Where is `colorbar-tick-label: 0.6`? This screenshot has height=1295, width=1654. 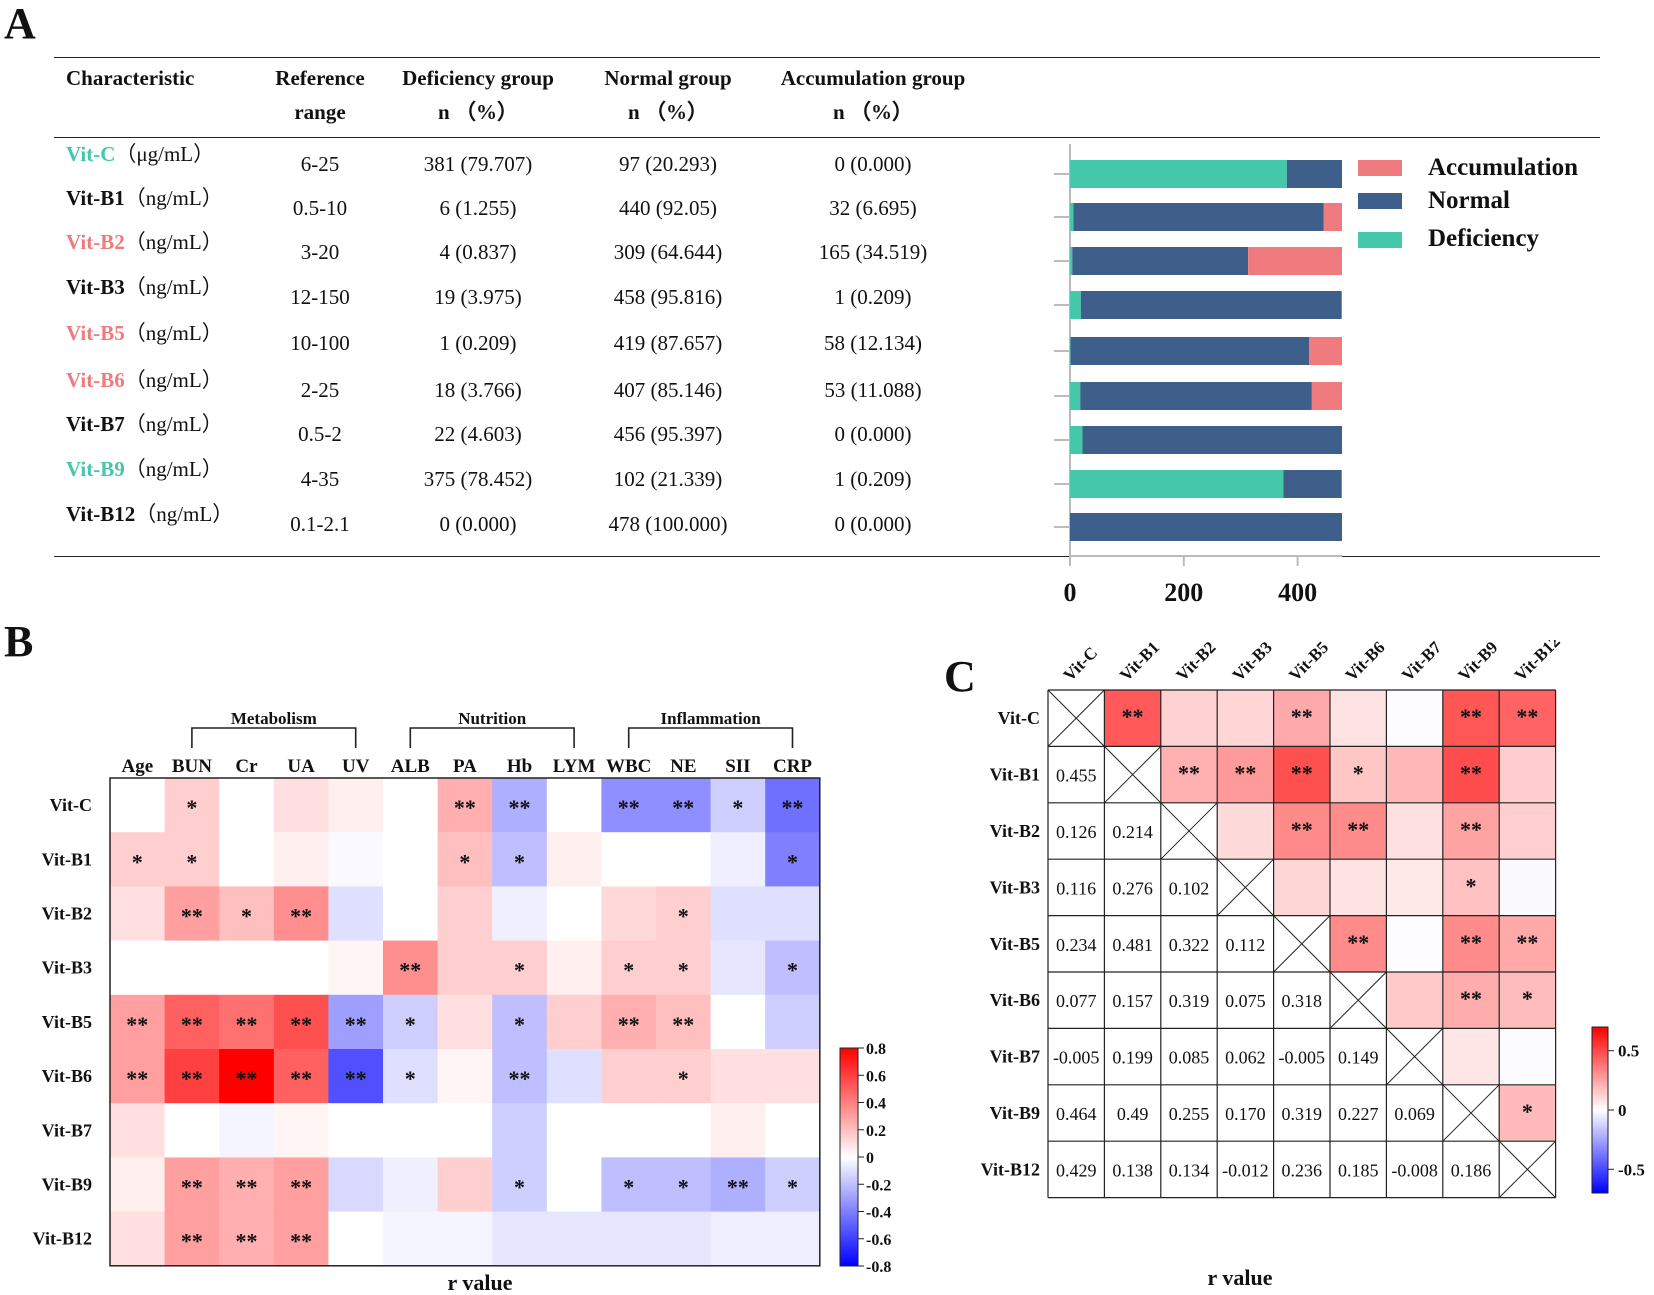 colorbar-tick-label: 0.6 is located at coordinates (876, 1076).